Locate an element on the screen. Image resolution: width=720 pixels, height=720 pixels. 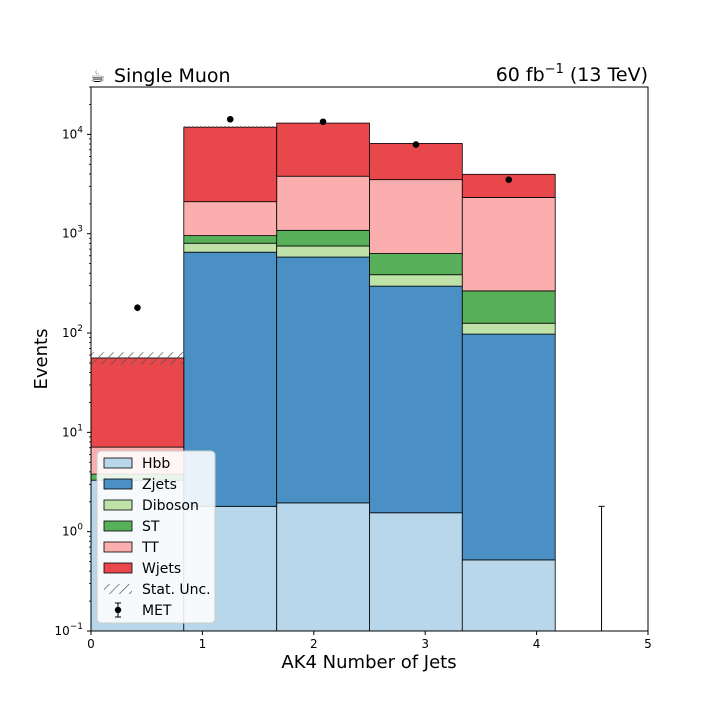
legend-label-diboson: Diboson is located at coordinates (170, 506).